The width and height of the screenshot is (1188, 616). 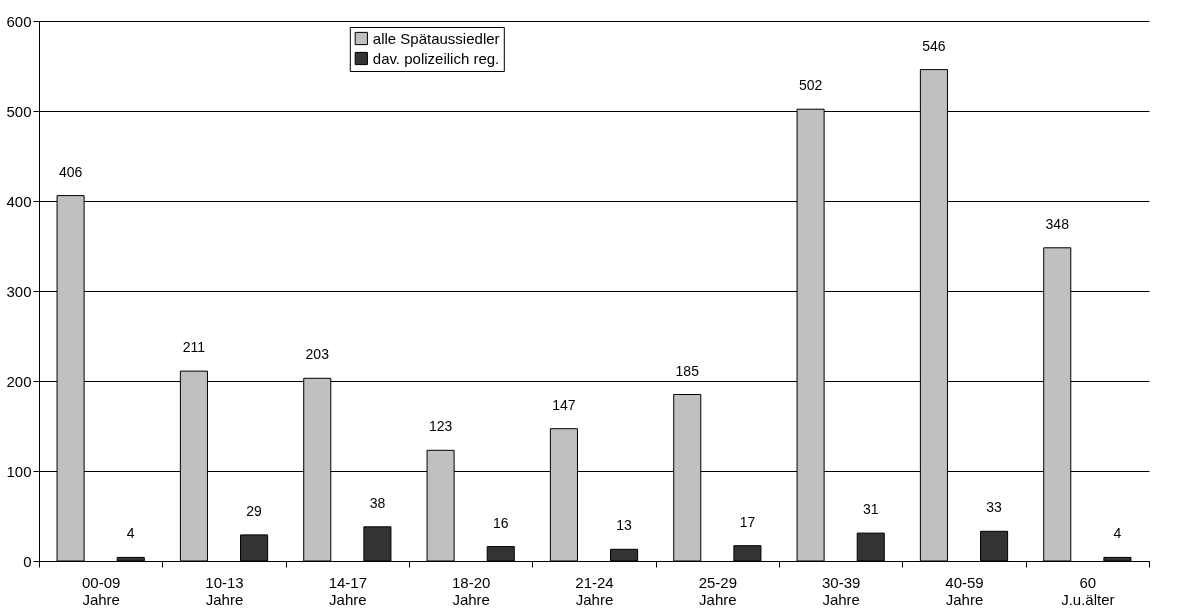 What do you see at coordinates (194, 347) in the screenshot?
I see `data-label: 211` at bounding box center [194, 347].